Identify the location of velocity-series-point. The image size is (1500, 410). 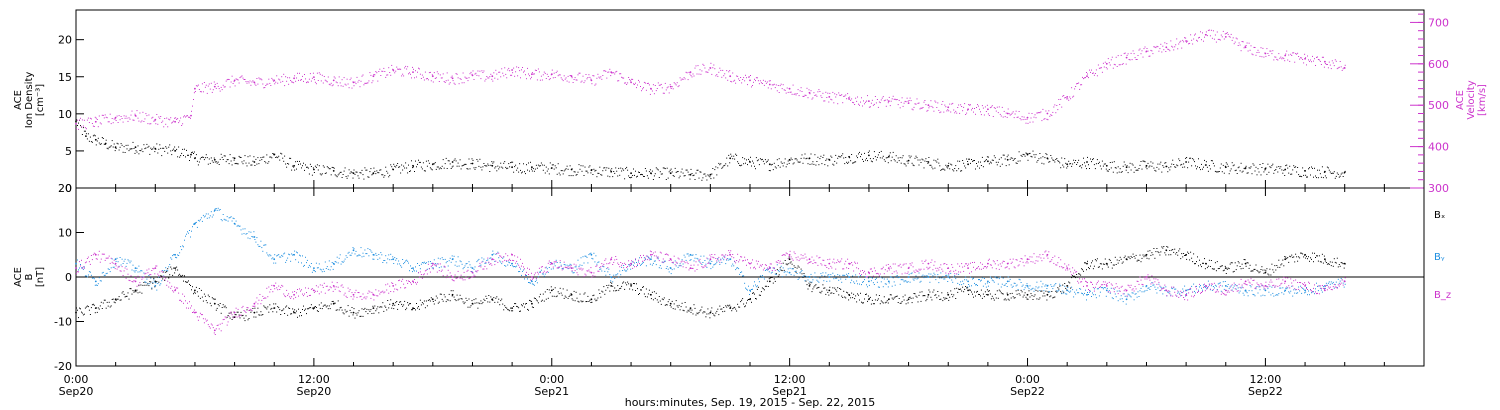
(1126, 57).